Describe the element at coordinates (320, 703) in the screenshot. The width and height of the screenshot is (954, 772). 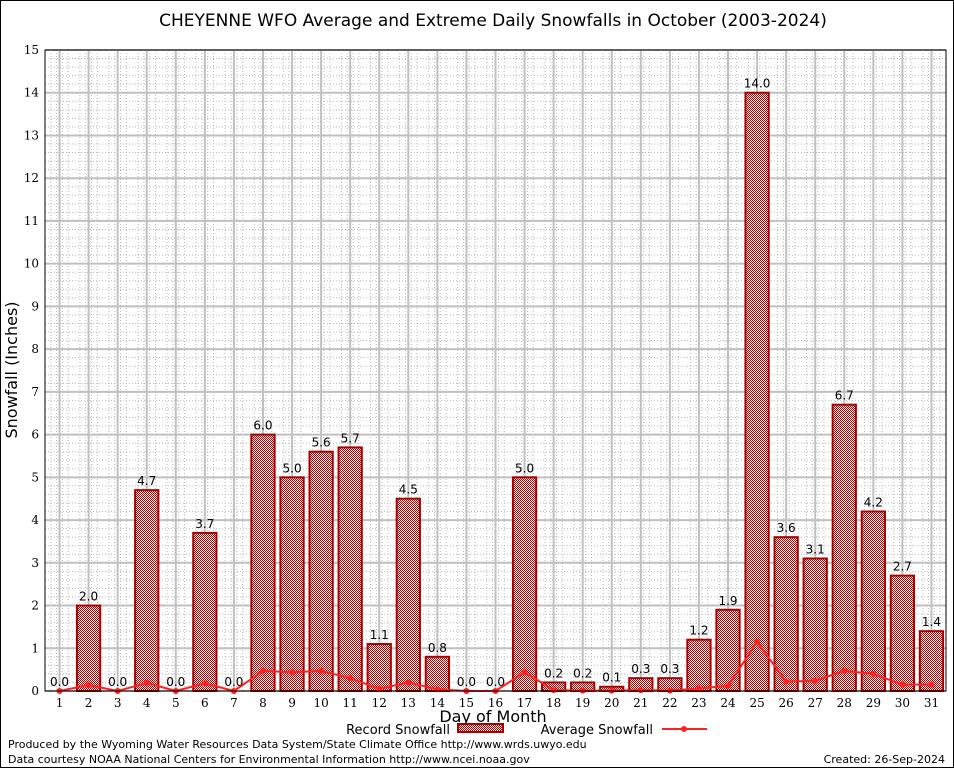
I see `x-tick-label: 10` at that location.